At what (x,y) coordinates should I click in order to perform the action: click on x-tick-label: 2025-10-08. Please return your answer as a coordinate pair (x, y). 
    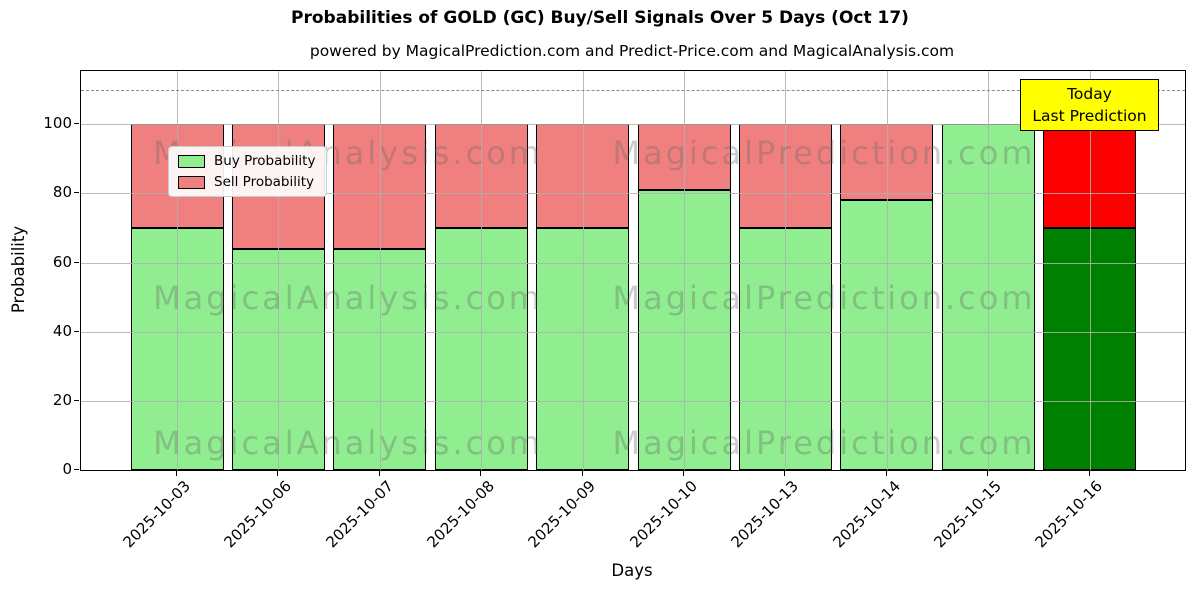
    Looking at the image, I should click on (460, 514).